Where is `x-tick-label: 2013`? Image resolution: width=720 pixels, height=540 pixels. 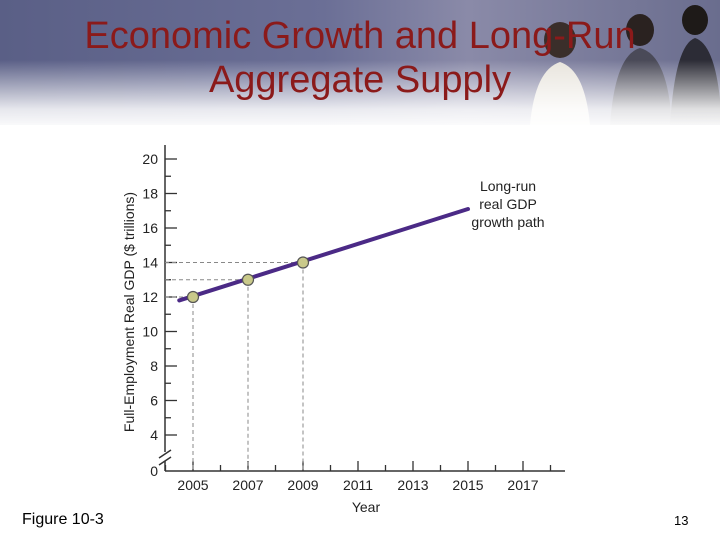
x-tick-label: 2013 is located at coordinates (412, 485).